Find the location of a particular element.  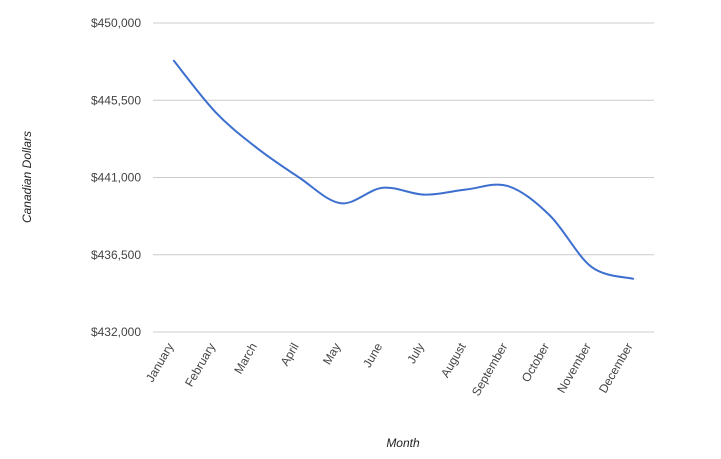

y-axis-tick-labels: $432,000 $436,500 $441,000 $445,500 $450,000 is located at coordinates (116, 177).